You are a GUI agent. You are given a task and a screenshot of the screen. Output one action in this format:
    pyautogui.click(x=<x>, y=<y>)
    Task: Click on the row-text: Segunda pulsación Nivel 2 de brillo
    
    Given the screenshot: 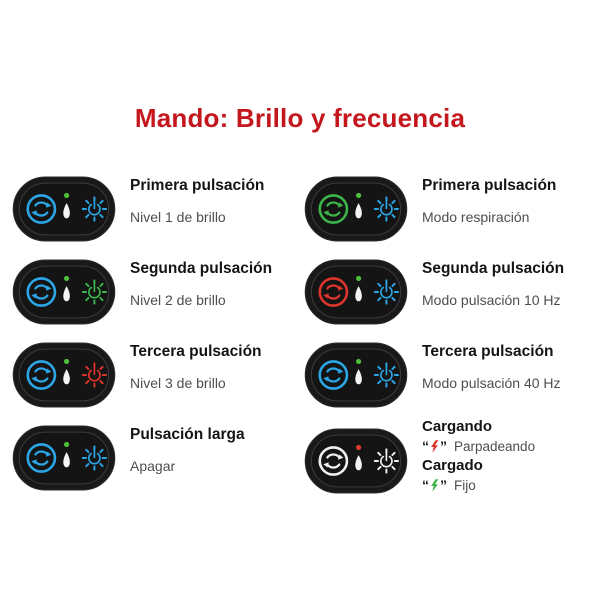 What is the action you would take?
    pyautogui.click(x=201, y=283)
    